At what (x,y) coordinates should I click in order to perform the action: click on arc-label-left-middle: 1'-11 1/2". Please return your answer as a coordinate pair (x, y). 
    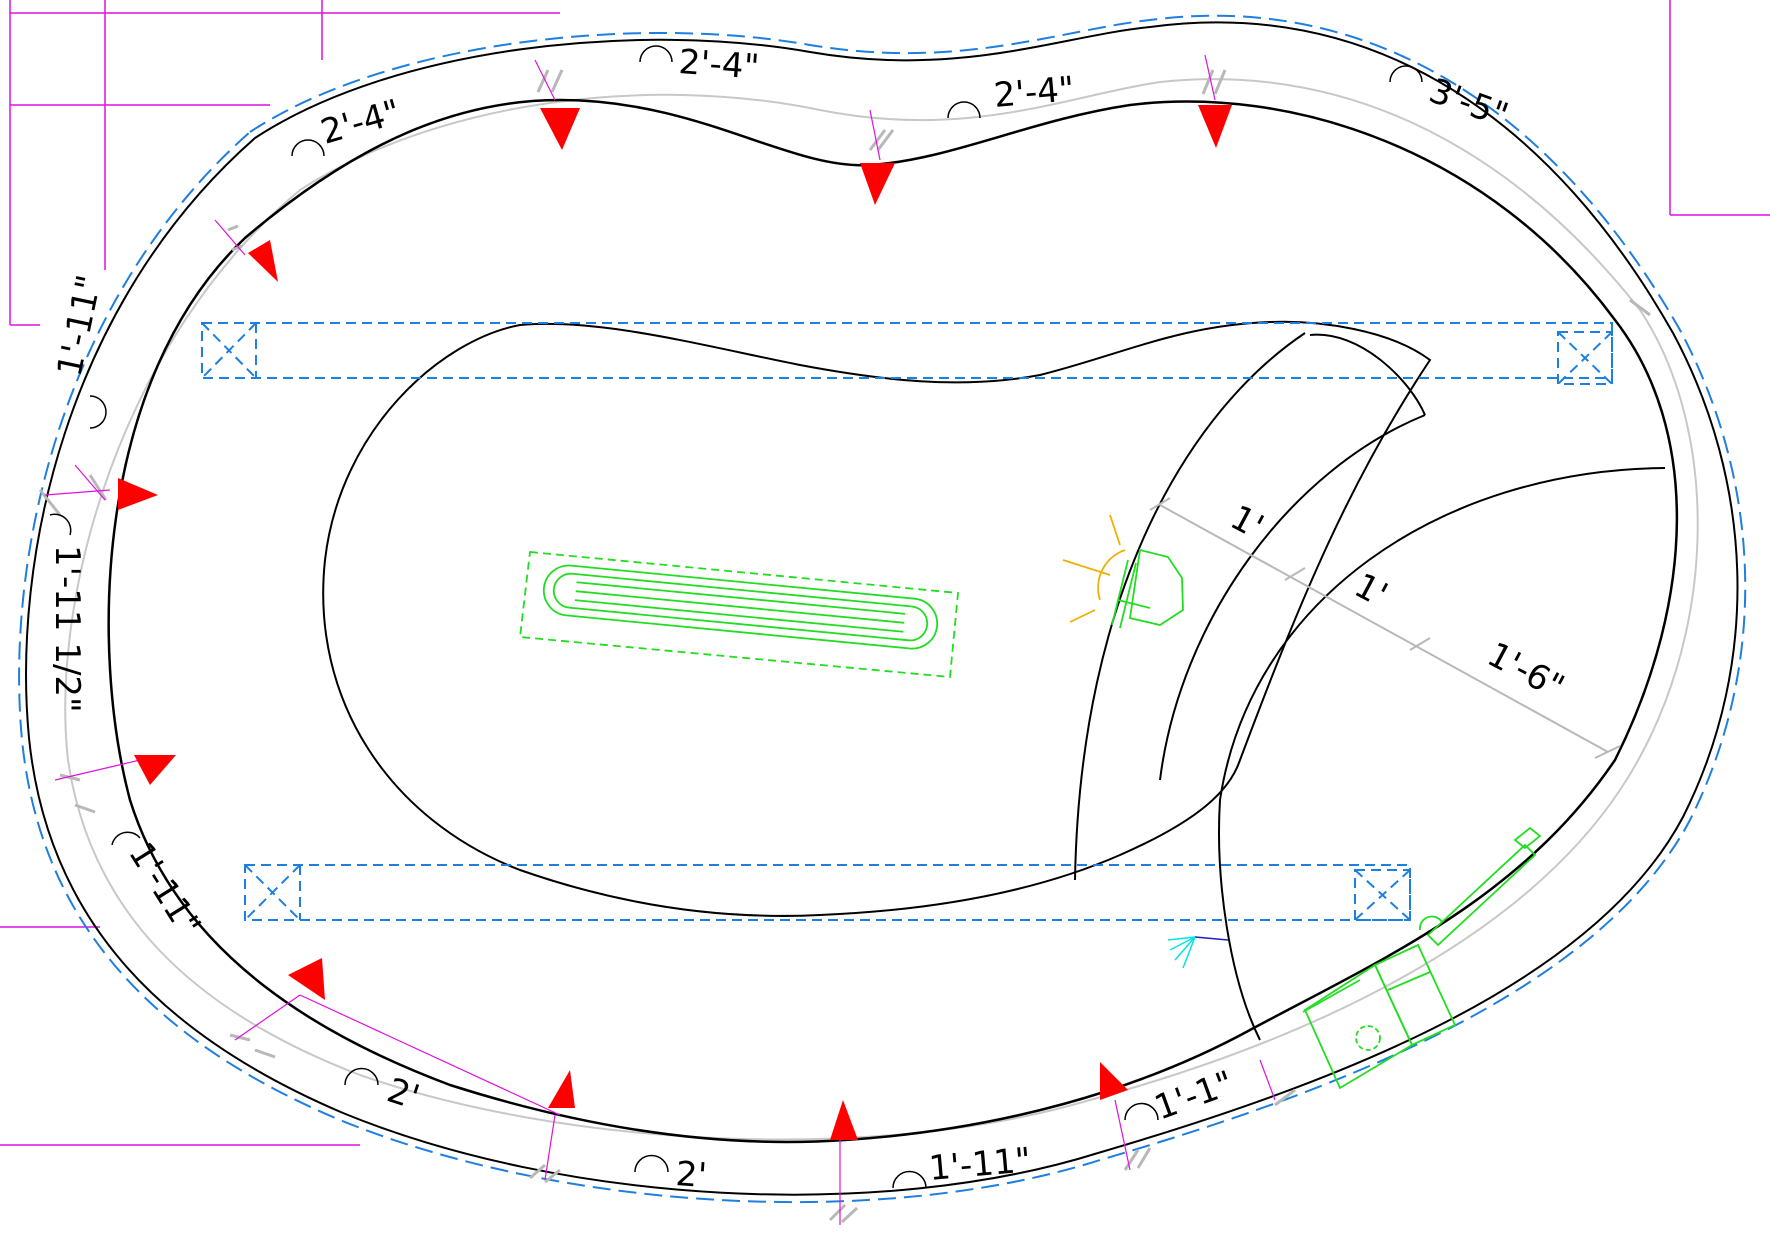
    Looking at the image, I should click on (67, 629).